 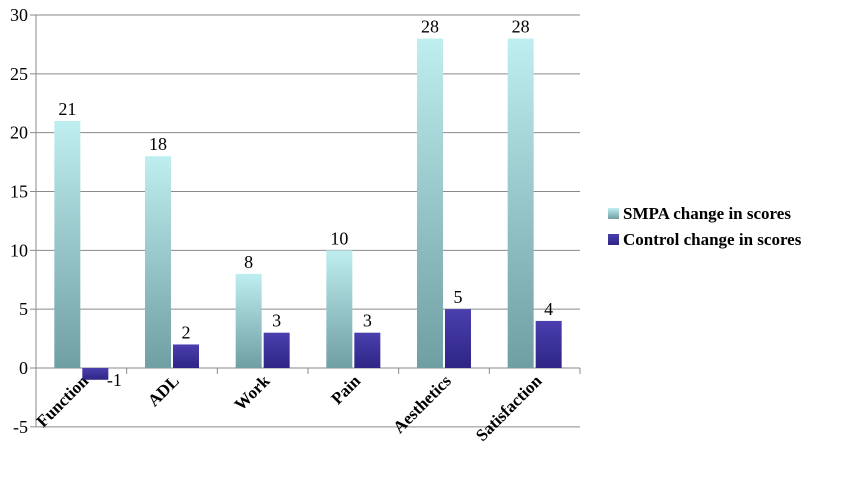 What do you see at coordinates (430, 203) in the screenshot?
I see `bar-smpa-aesthetics` at bounding box center [430, 203].